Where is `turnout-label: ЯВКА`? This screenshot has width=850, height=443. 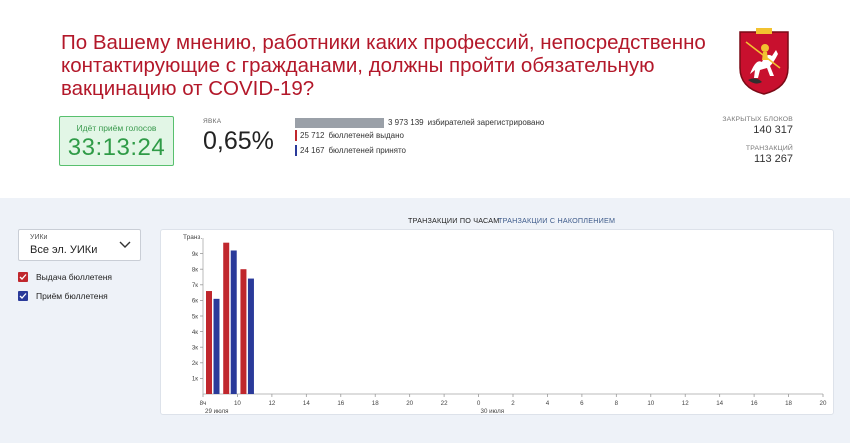
turnout-label: ЯВКА is located at coordinates (212, 121).